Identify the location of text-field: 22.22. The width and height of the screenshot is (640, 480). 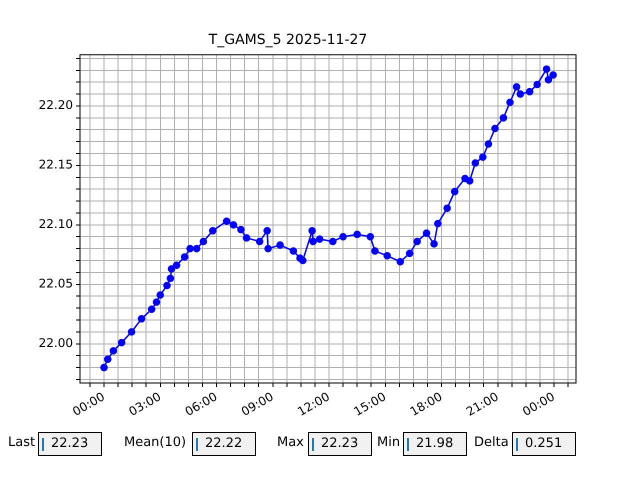
(224, 444).